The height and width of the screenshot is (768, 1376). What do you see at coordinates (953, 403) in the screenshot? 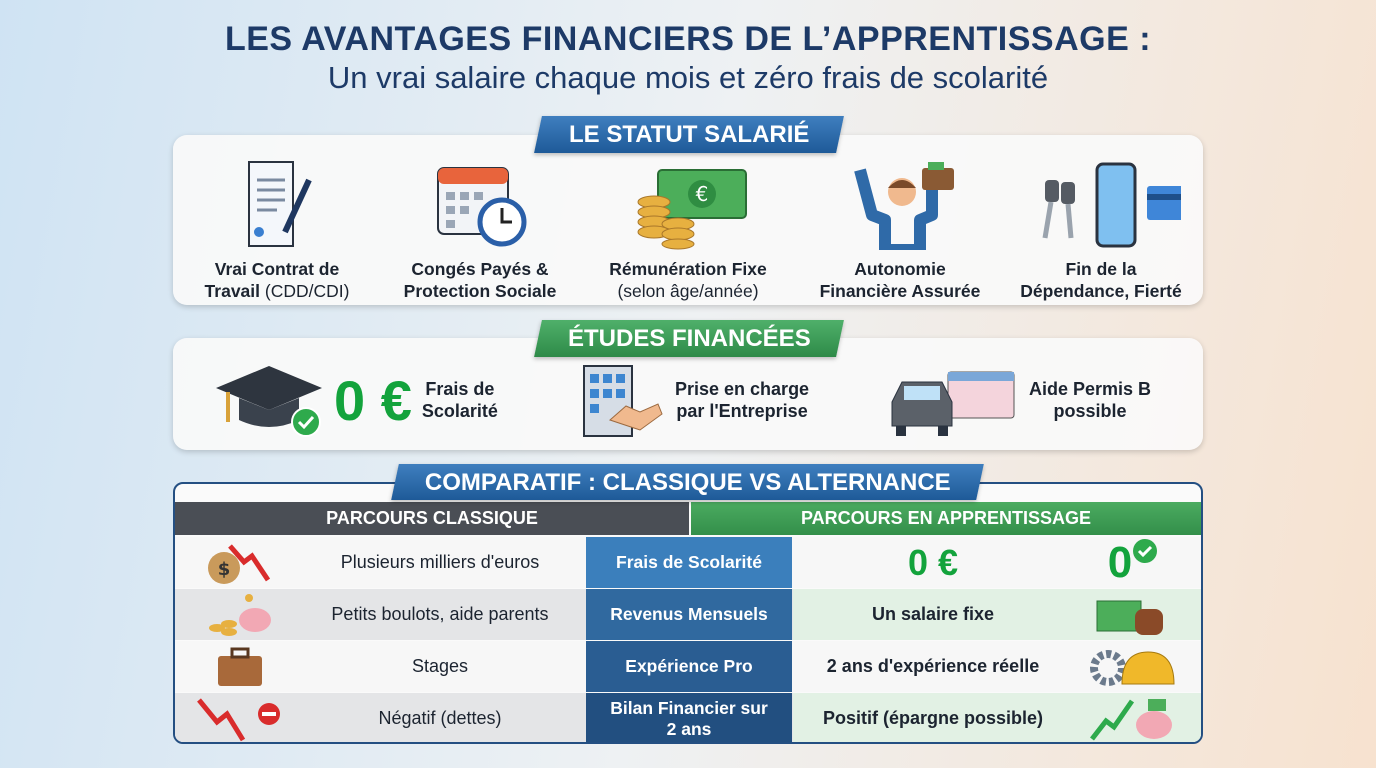
I see `car-license-icon` at bounding box center [953, 403].